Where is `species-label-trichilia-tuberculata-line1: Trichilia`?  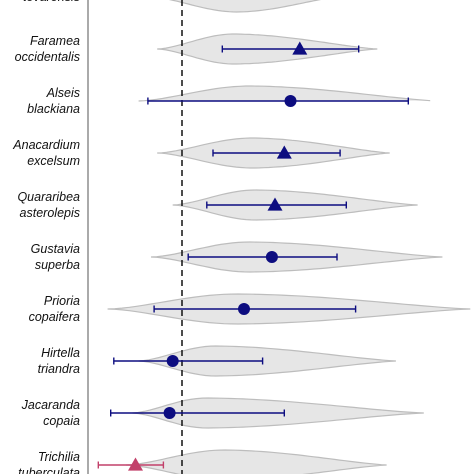 species-label-trichilia-tuberculata-line1: Trichilia is located at coordinates (59, 457).